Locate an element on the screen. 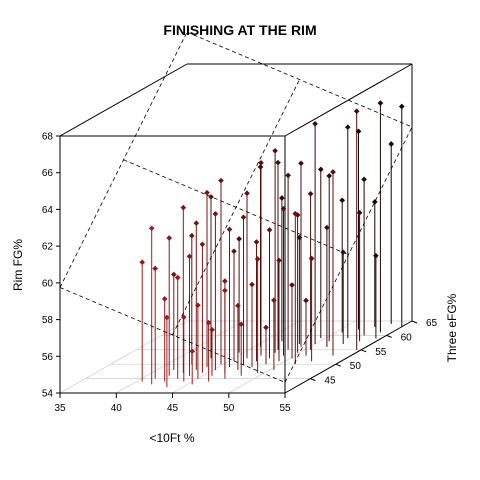  y-tick-label: 45 is located at coordinates (330, 381).